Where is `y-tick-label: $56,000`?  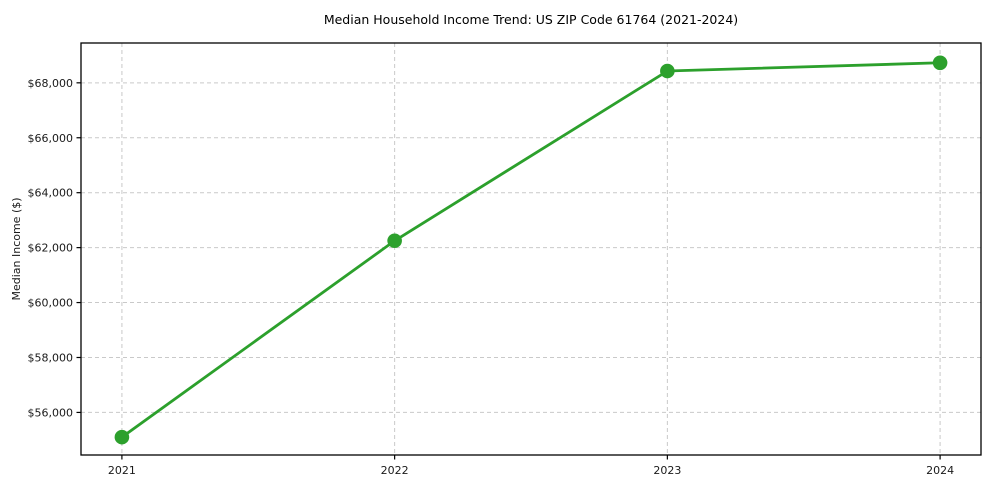 y-tick-label: $56,000 is located at coordinates (51, 412).